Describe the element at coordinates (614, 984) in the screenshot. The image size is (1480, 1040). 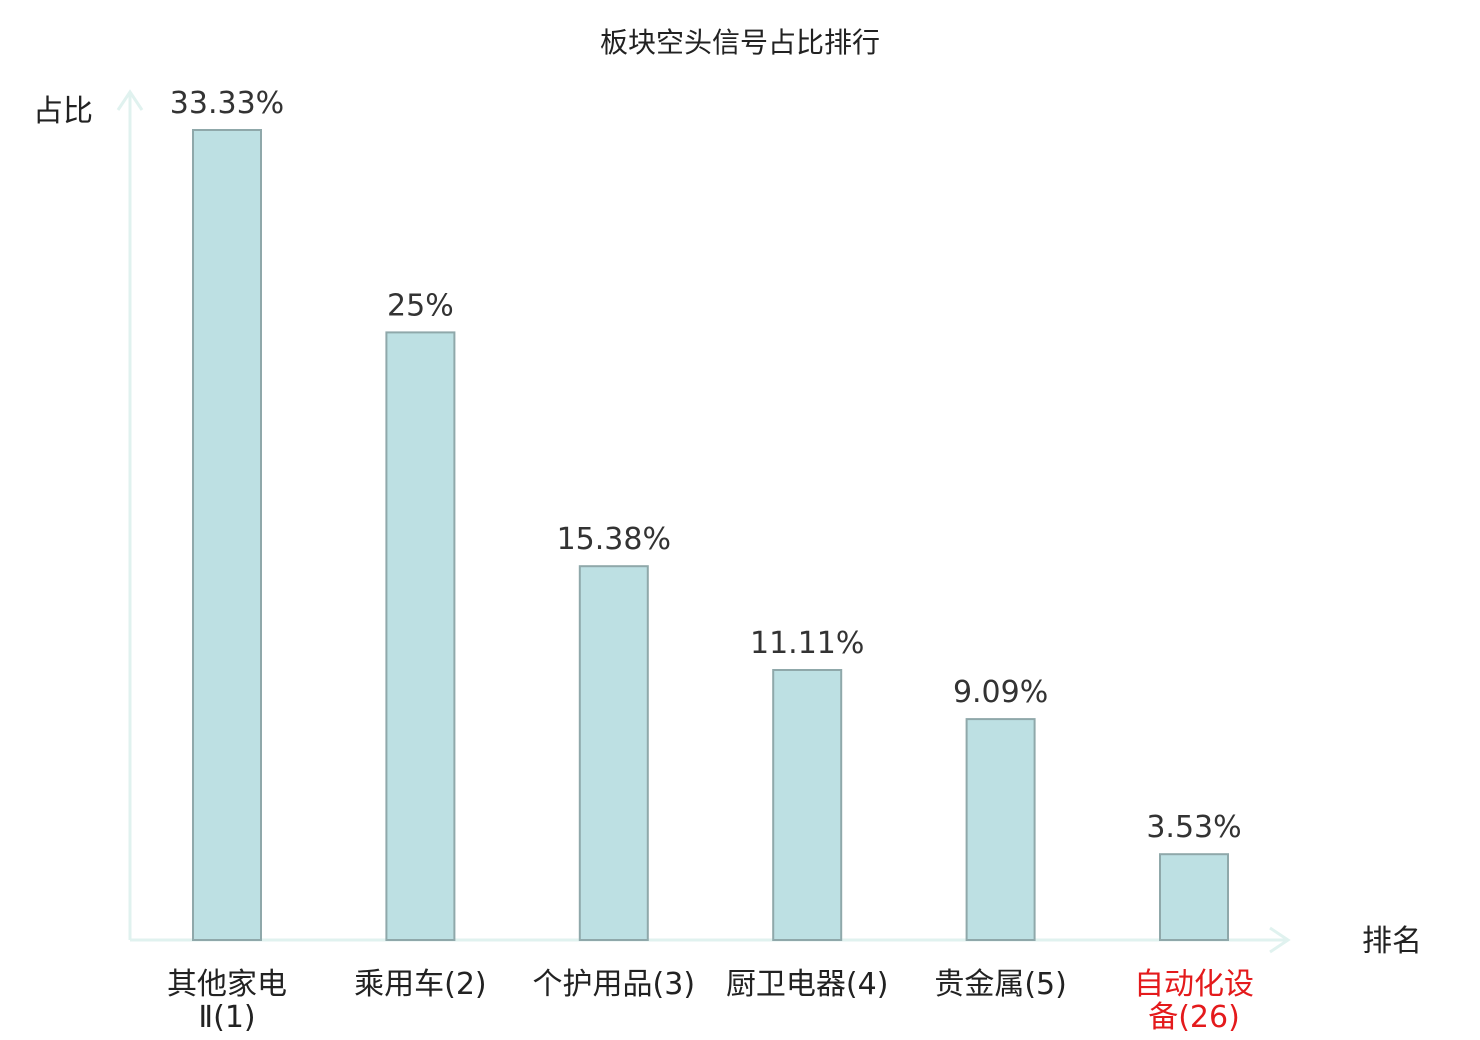
I see `category-label-3: 个护用品(3)` at that location.